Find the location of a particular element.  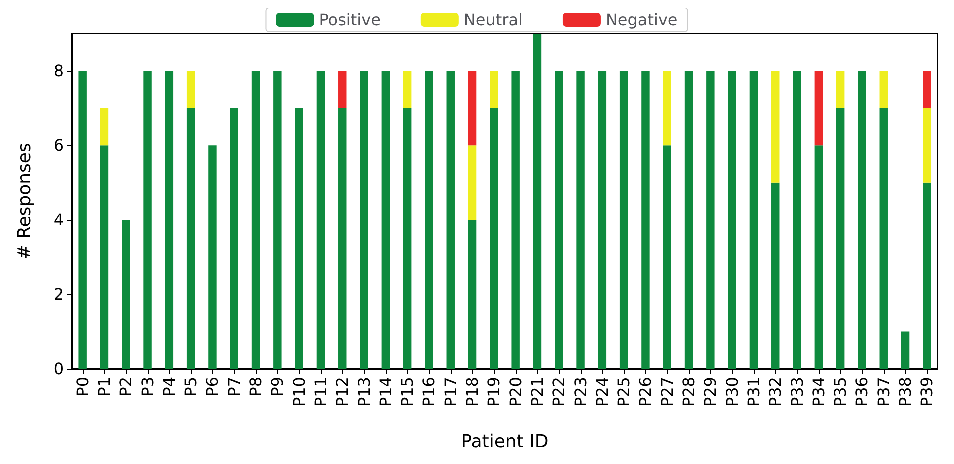

x-tick-label: P16 is located at coordinates (429, 392).